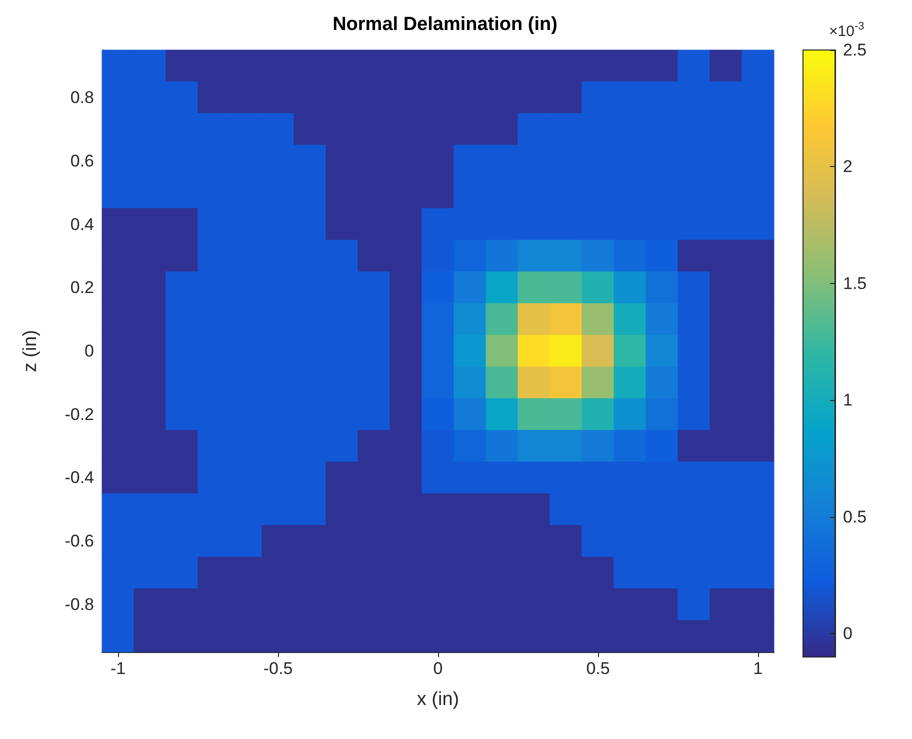 The height and width of the screenshot is (739, 912). I want to click on color-bar-label: 0, so click(847, 634).